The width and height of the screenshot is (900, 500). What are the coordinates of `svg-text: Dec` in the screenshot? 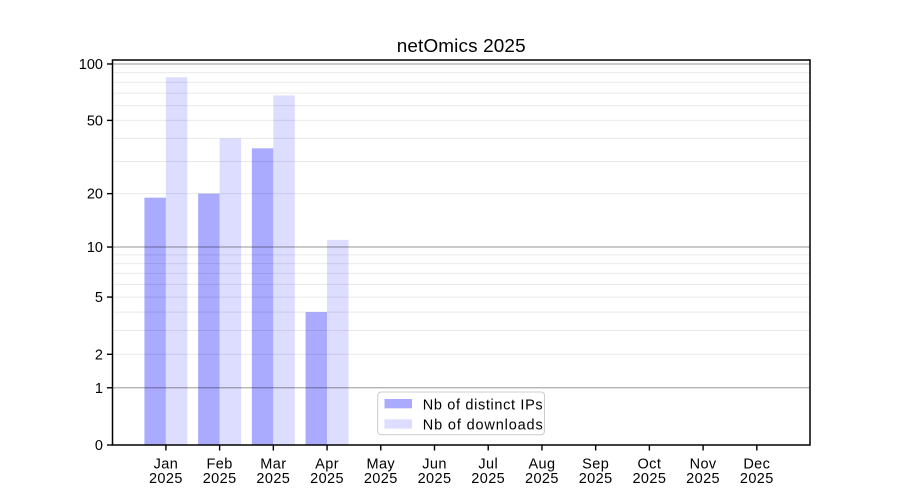 It's located at (756, 464).